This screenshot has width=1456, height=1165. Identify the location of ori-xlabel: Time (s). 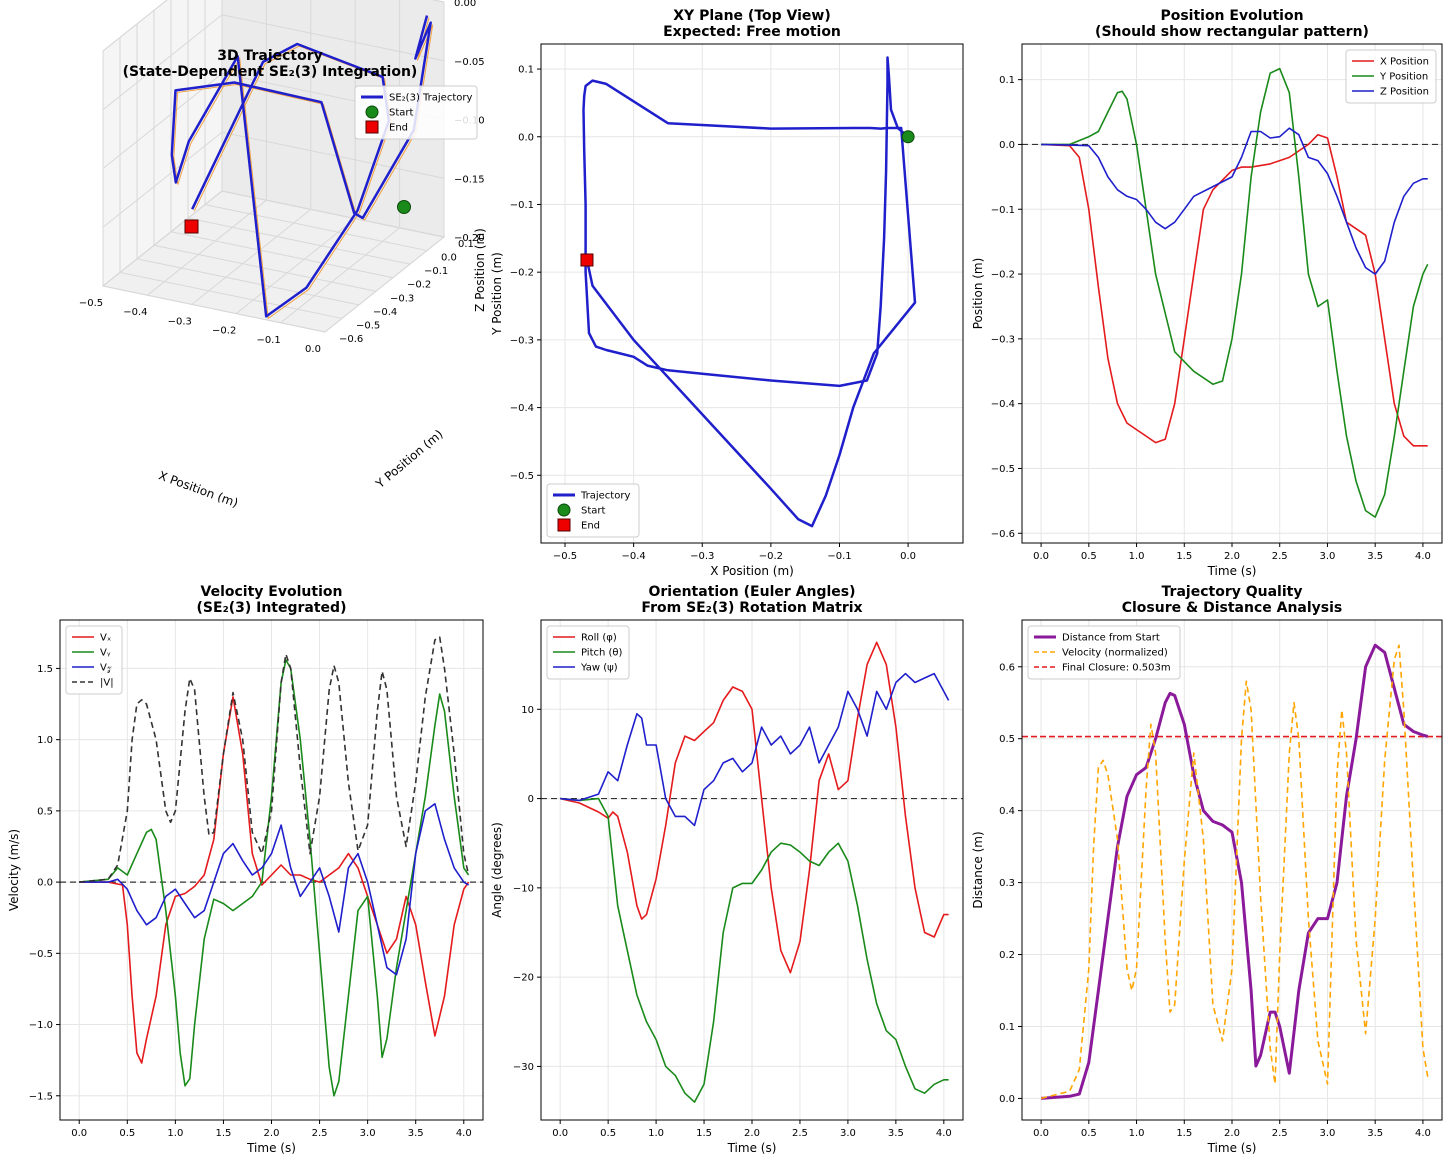
(752, 1148).